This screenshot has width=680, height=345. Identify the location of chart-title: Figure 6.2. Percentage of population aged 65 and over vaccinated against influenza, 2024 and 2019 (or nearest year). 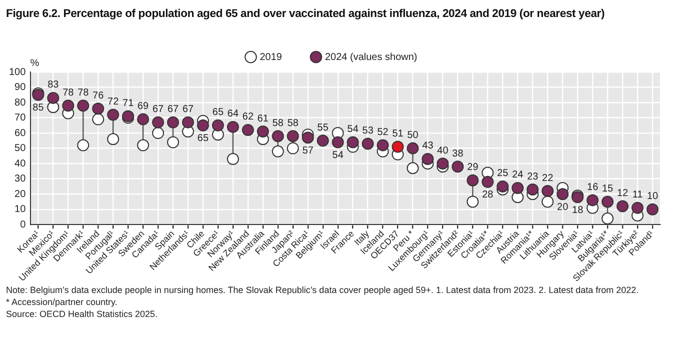
(305, 14).